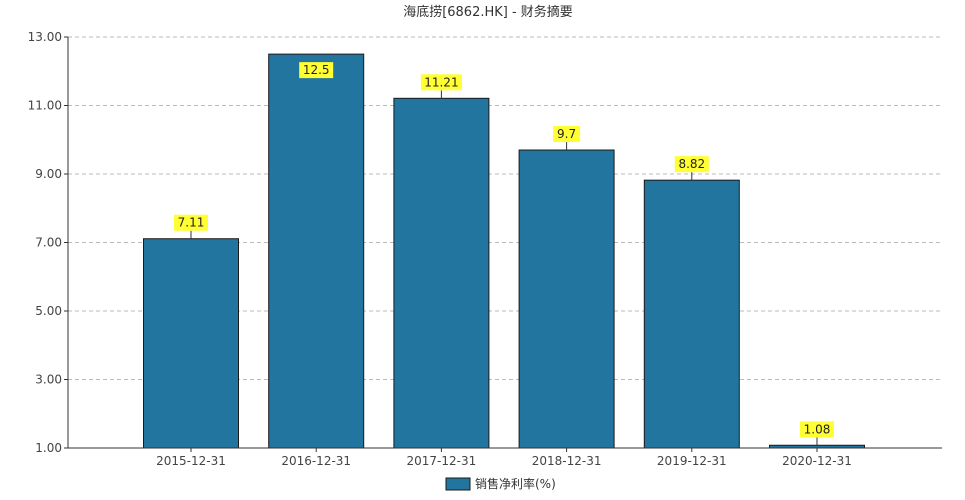  I want to click on legend-swatch, so click(458, 484).